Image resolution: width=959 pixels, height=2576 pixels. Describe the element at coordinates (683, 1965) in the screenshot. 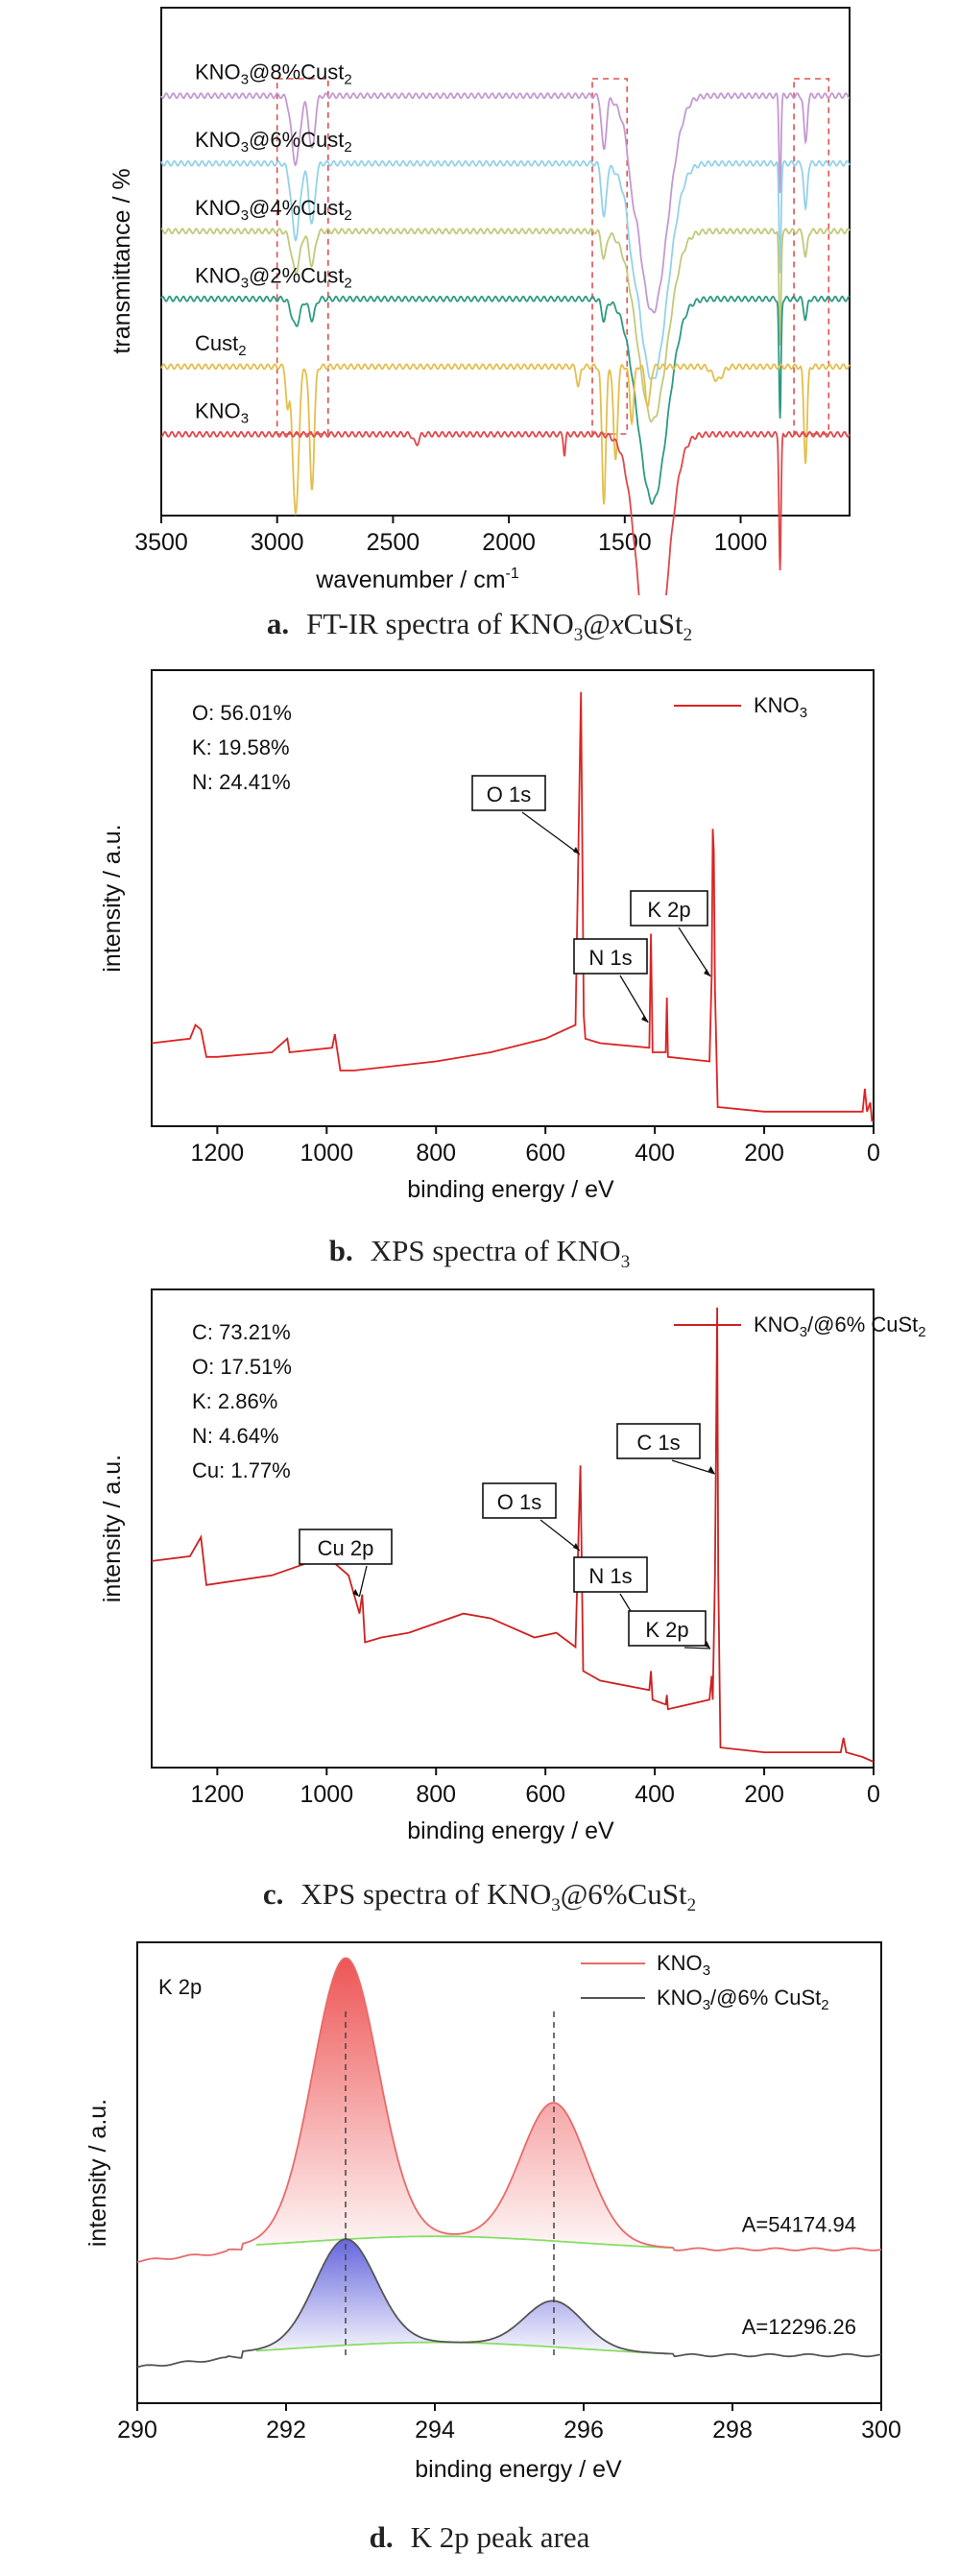

I see `legend-label-0: KNO3` at that location.